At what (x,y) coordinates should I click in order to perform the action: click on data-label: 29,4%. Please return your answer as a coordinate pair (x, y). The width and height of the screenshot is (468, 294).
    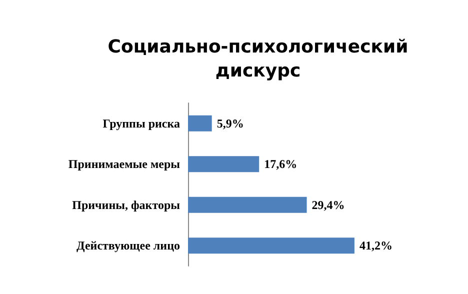
    Looking at the image, I should click on (328, 205).